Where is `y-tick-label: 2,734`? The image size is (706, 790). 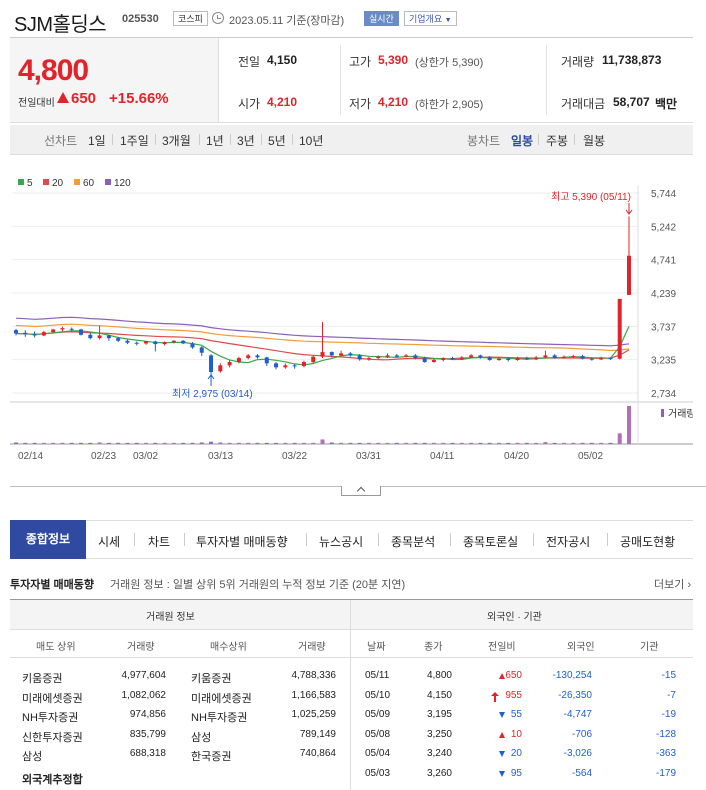
y-tick-label: 2,734 is located at coordinates (663, 394).